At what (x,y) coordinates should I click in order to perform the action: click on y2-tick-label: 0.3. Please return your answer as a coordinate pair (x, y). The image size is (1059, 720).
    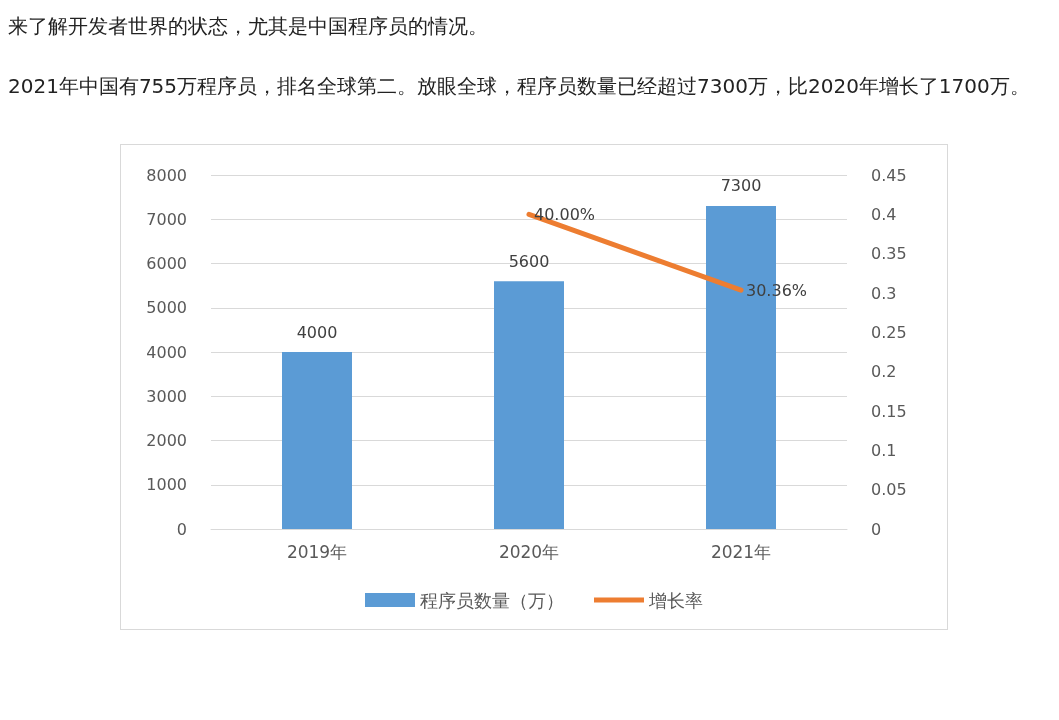
    Looking at the image, I should click on (884, 293).